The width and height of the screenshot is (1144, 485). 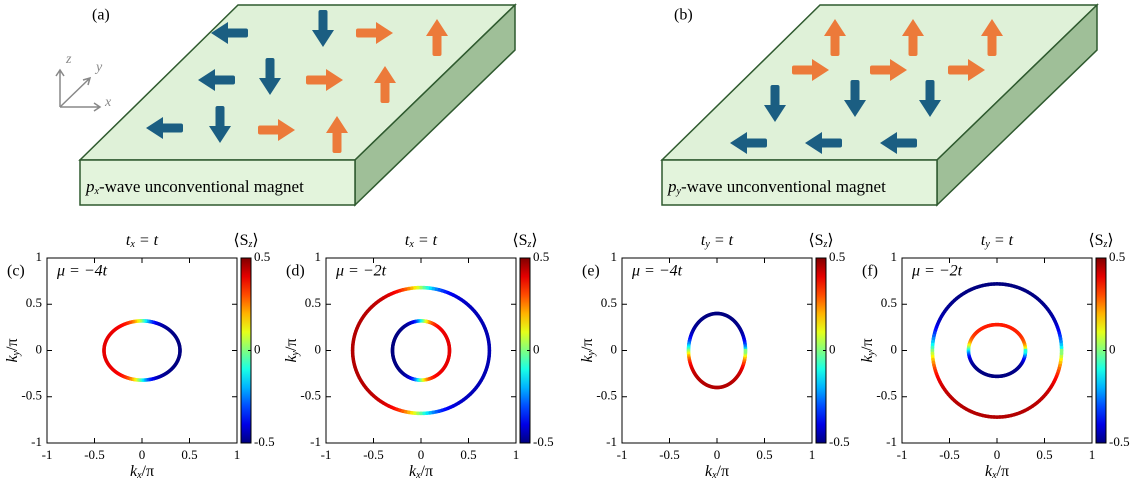 I want to click on caption-part: y, so click(x=679, y=191).